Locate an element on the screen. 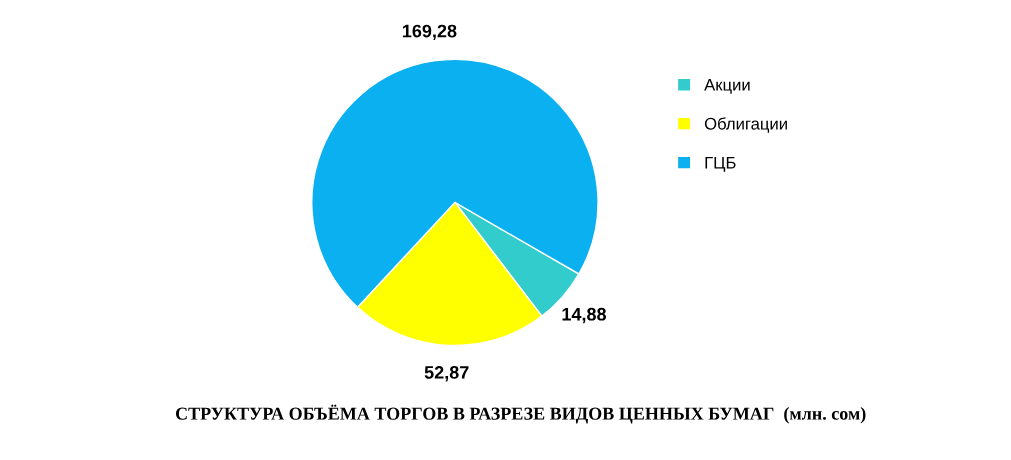  data-label: 52,87 is located at coordinates (446, 374).